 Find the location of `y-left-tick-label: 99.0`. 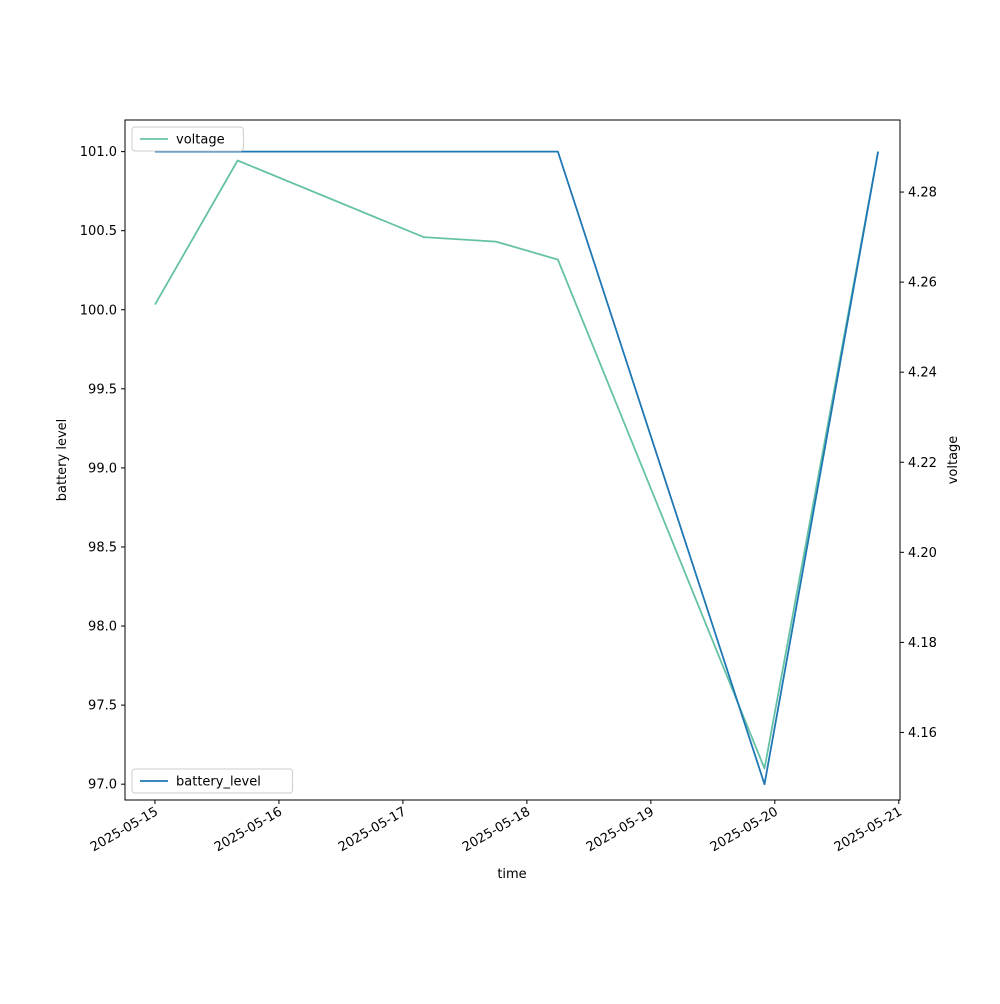

y-left-tick-label: 99.0 is located at coordinates (102, 468).